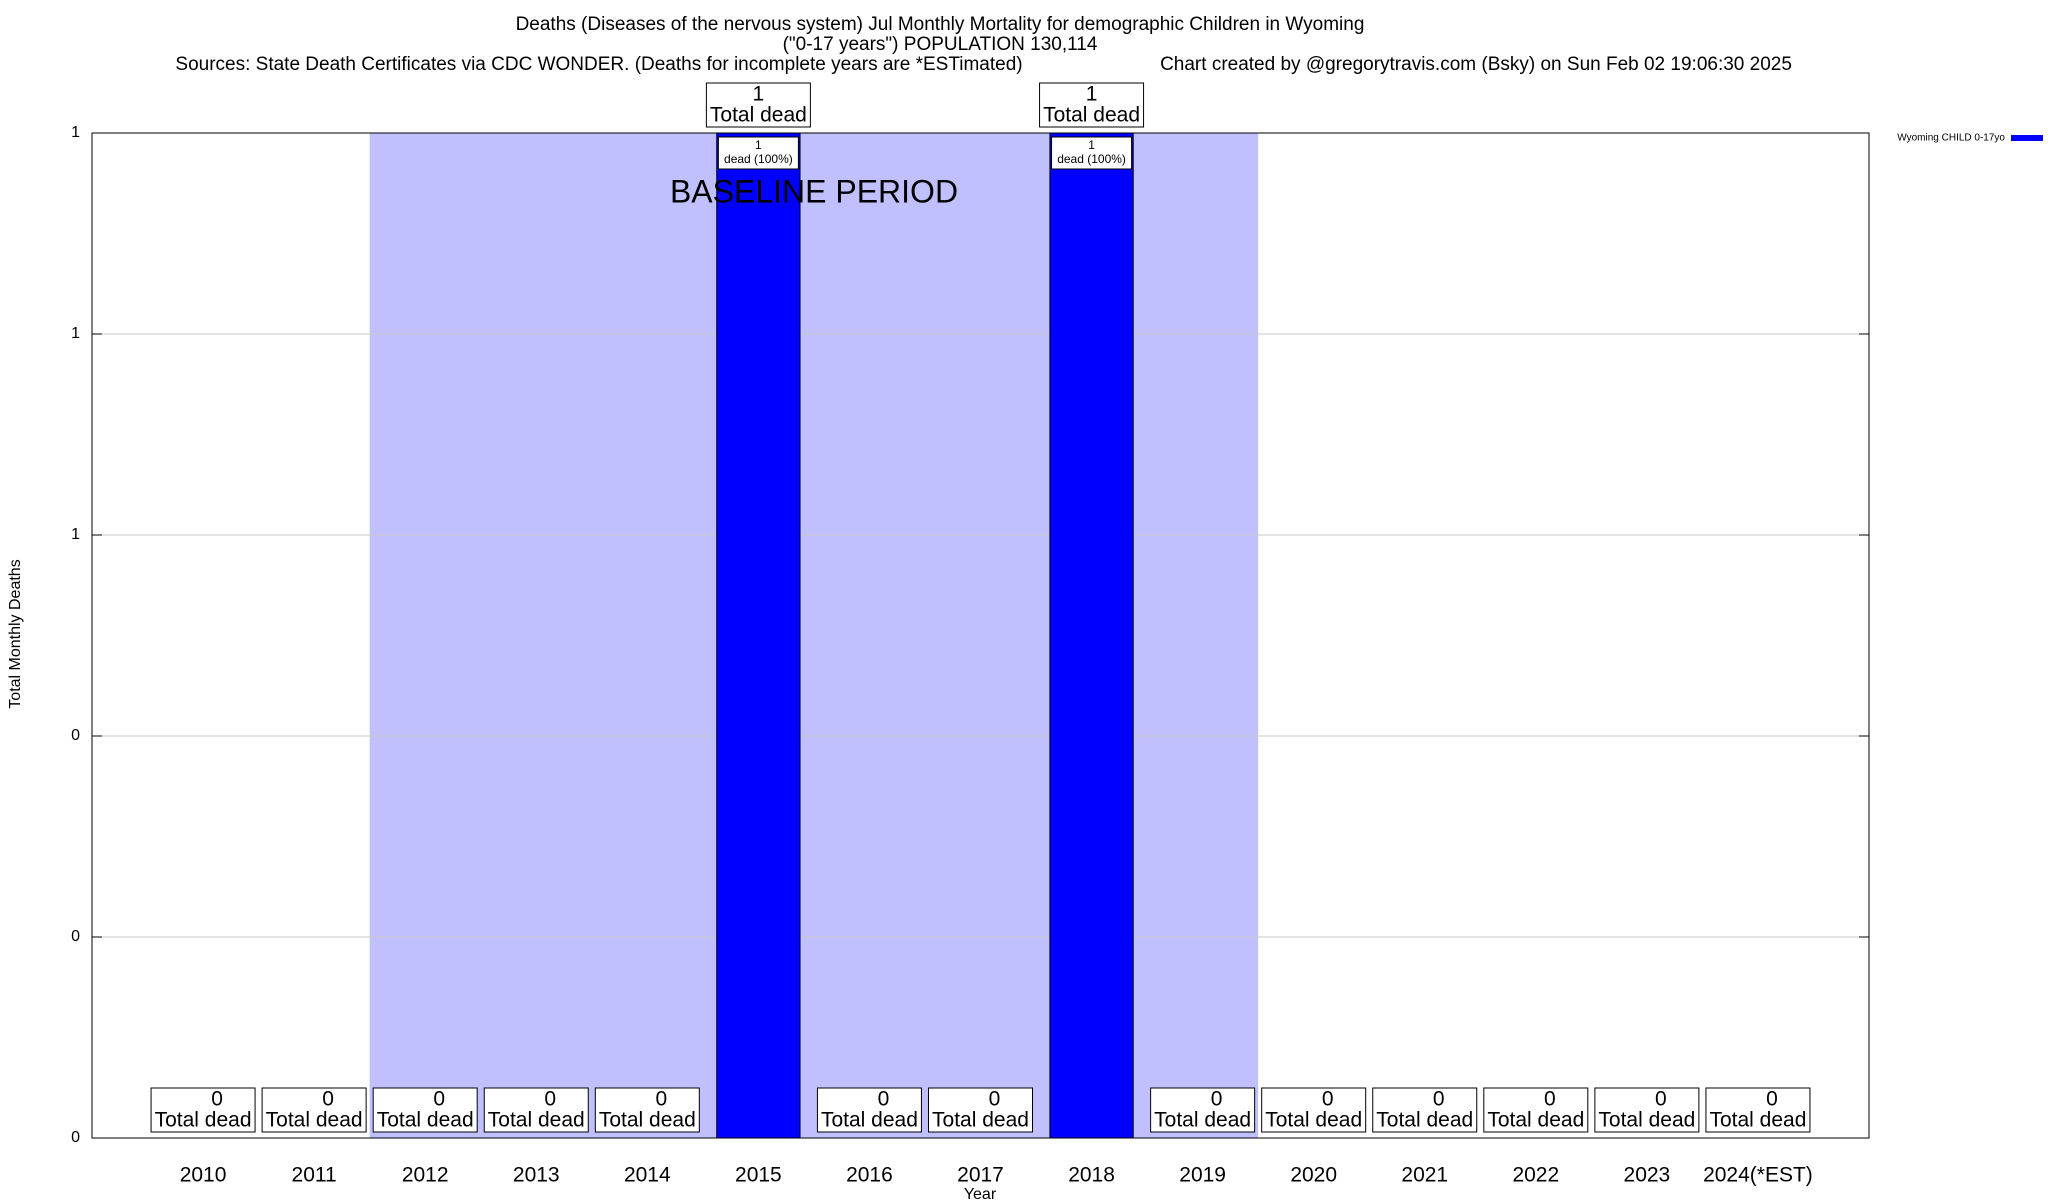 The height and width of the screenshot is (1200, 2048). What do you see at coordinates (425, 1175) in the screenshot?
I see `x-tick-label: 2012` at bounding box center [425, 1175].